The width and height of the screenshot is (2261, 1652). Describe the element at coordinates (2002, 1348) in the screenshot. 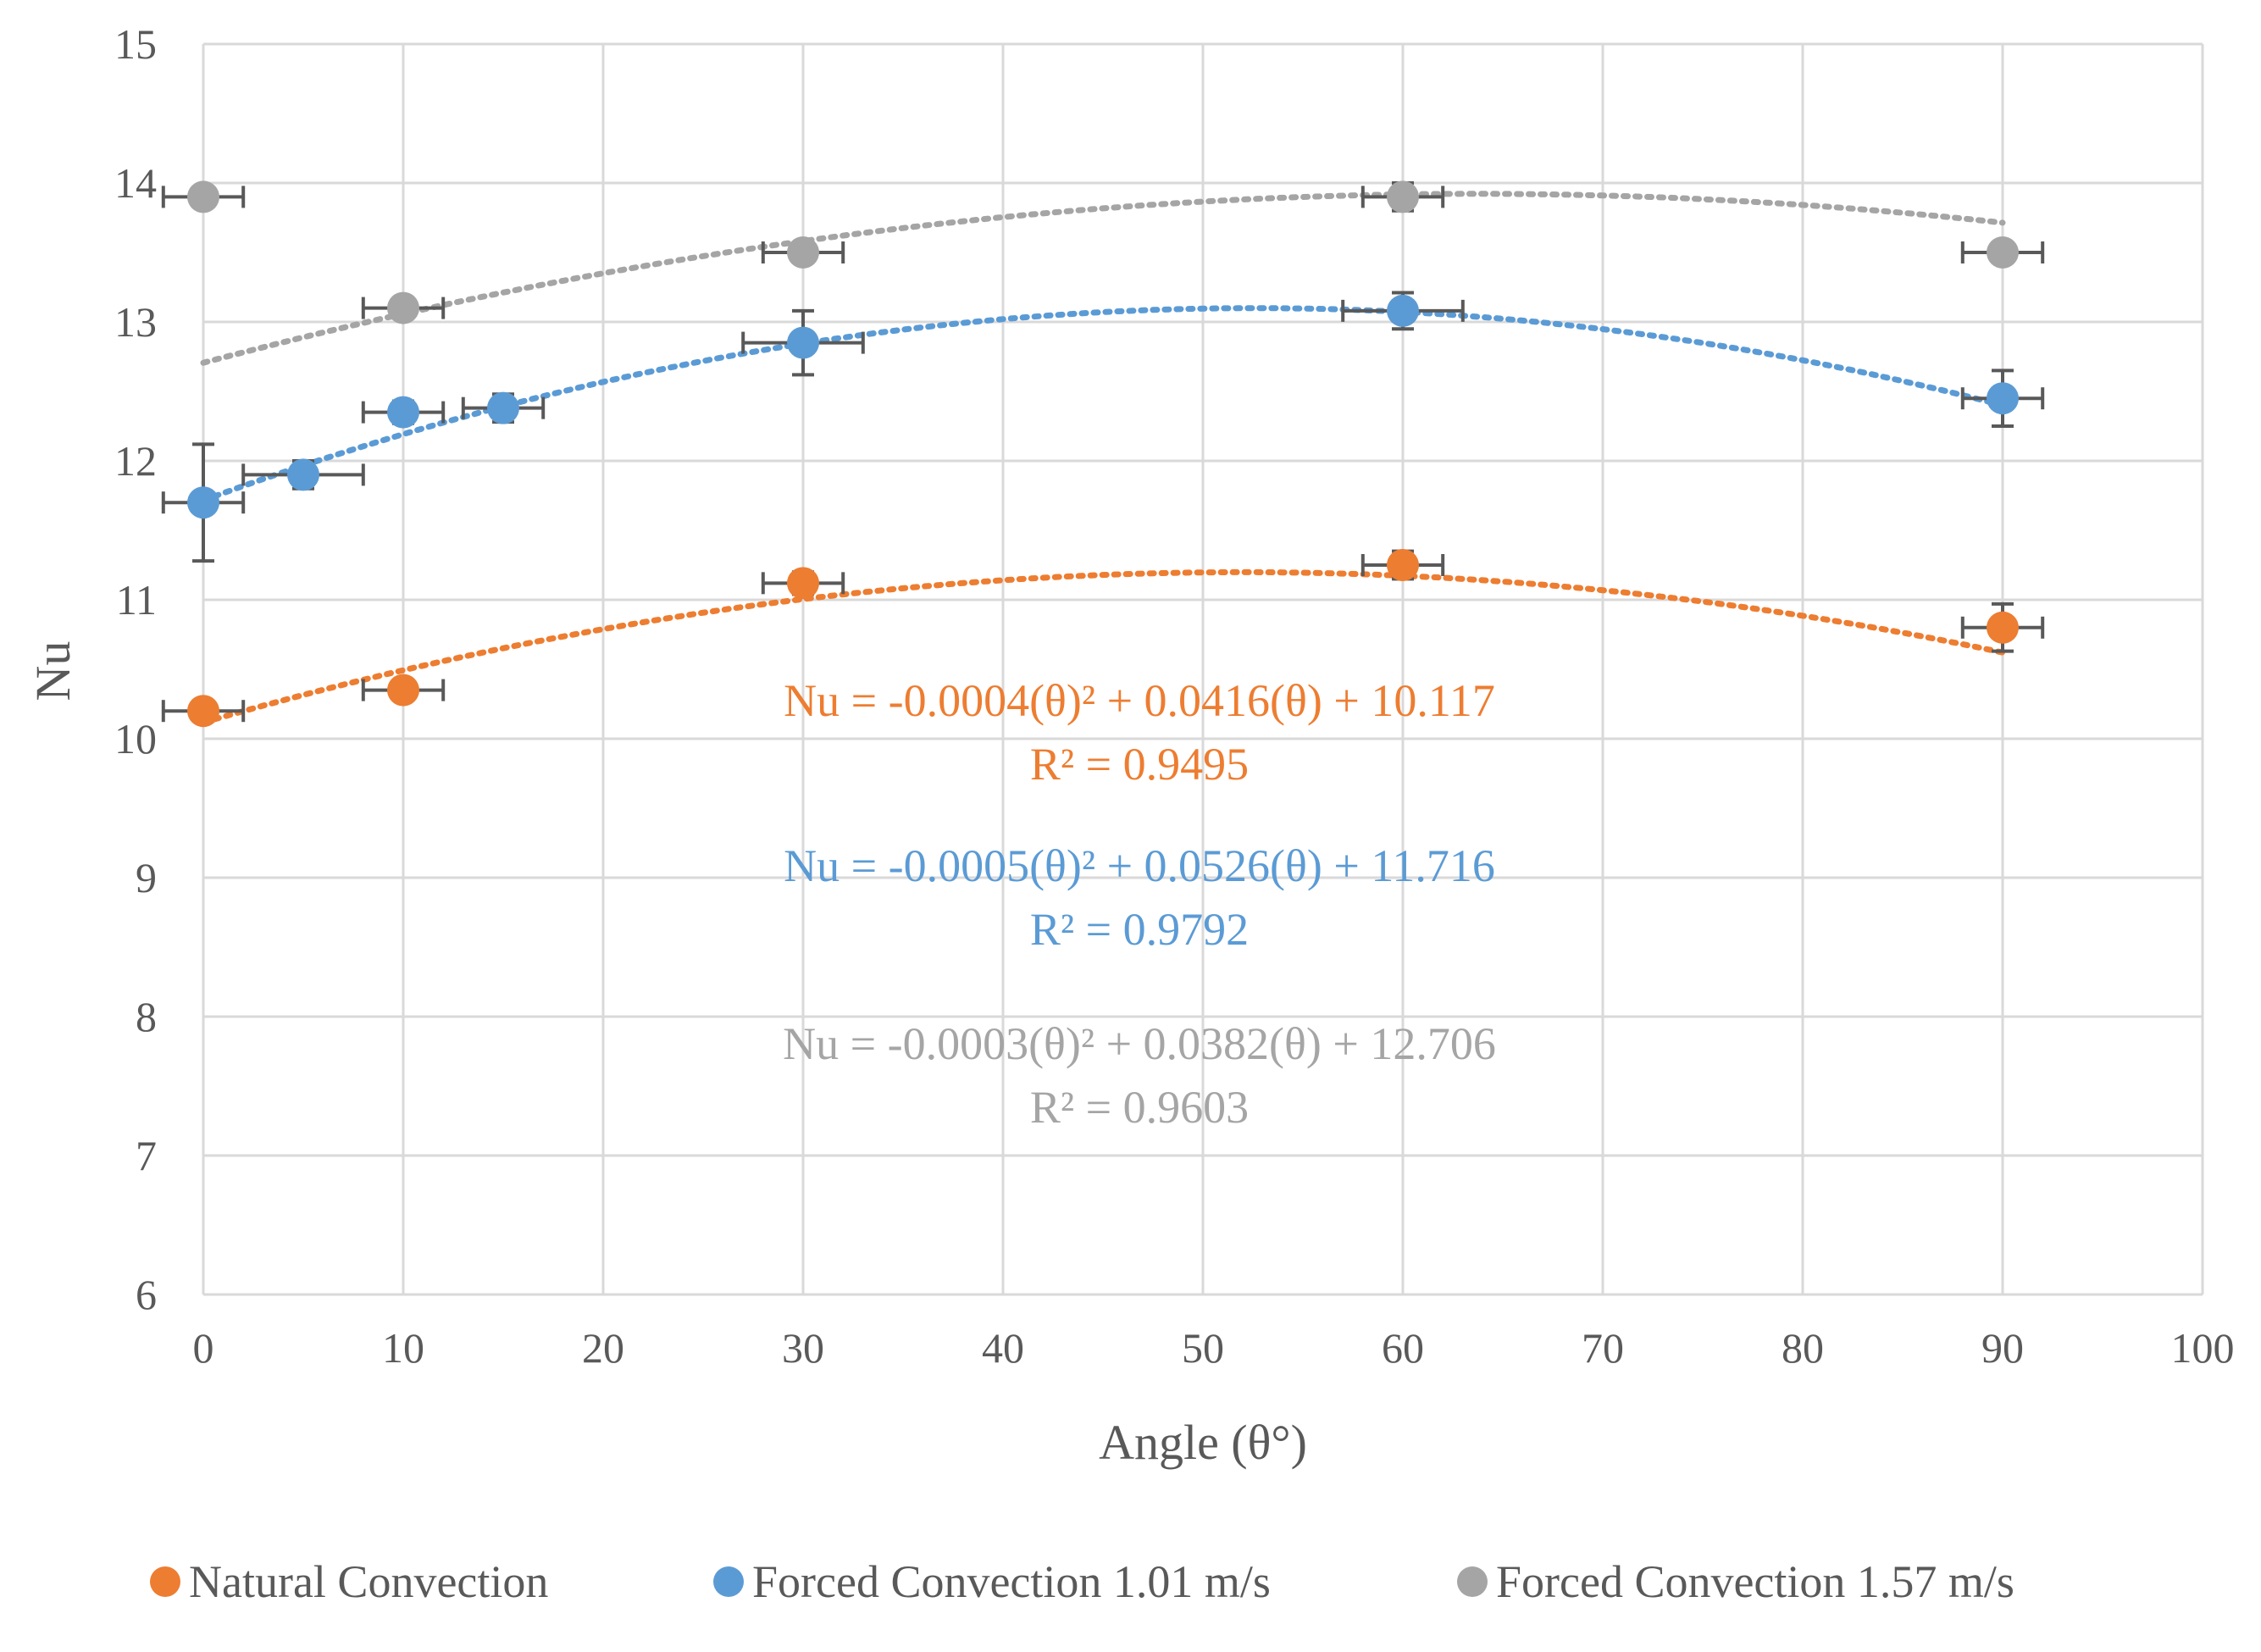

I see `x-tick-label: 90` at that location.